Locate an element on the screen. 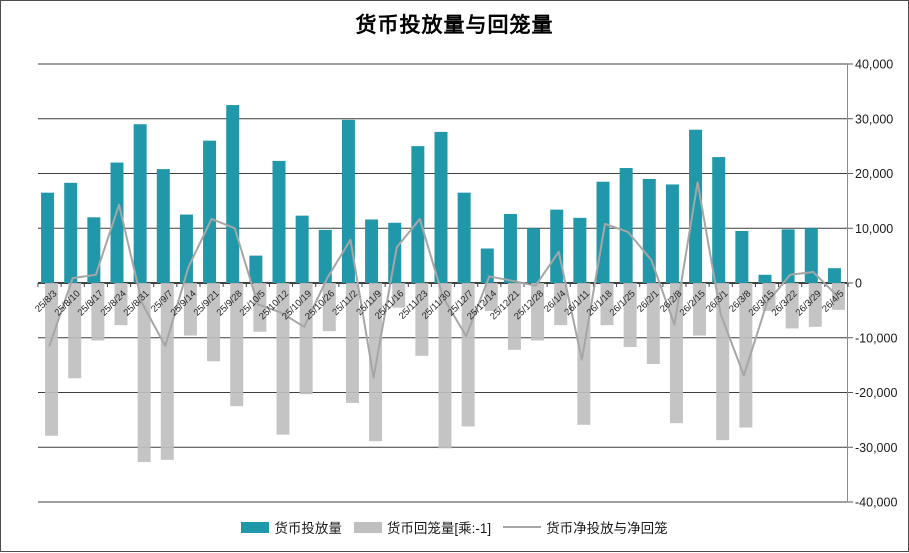  net-line-swatch-icon is located at coordinates (522, 527).